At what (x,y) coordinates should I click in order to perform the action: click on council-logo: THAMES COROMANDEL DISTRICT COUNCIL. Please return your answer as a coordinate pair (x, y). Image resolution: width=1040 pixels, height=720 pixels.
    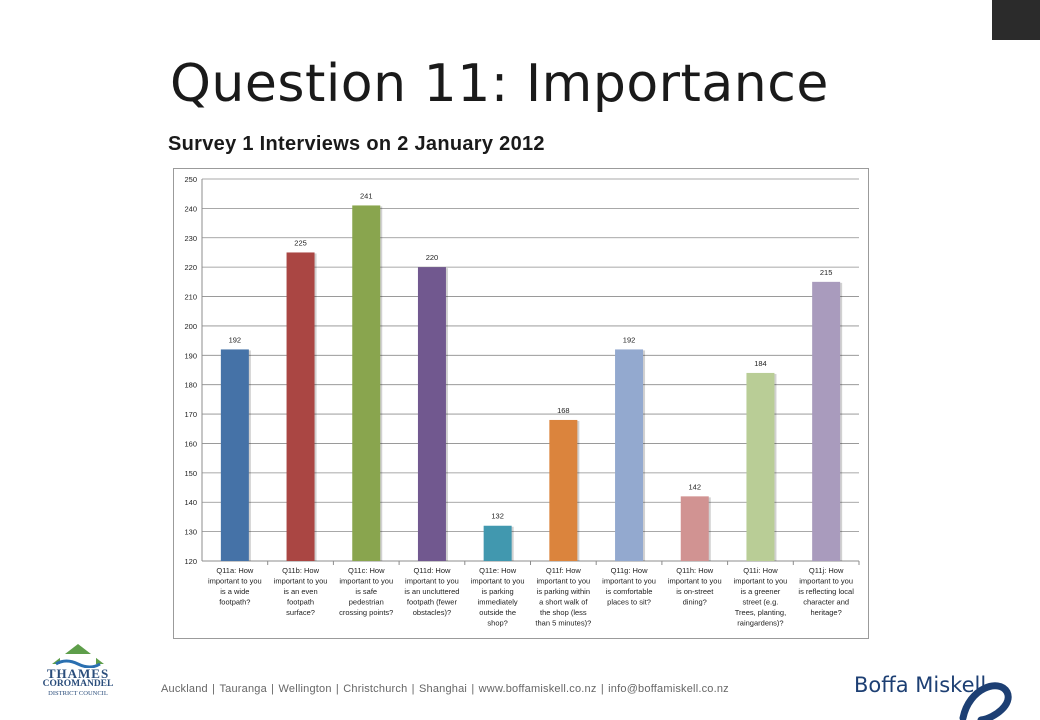
    Looking at the image, I should click on (78, 676).